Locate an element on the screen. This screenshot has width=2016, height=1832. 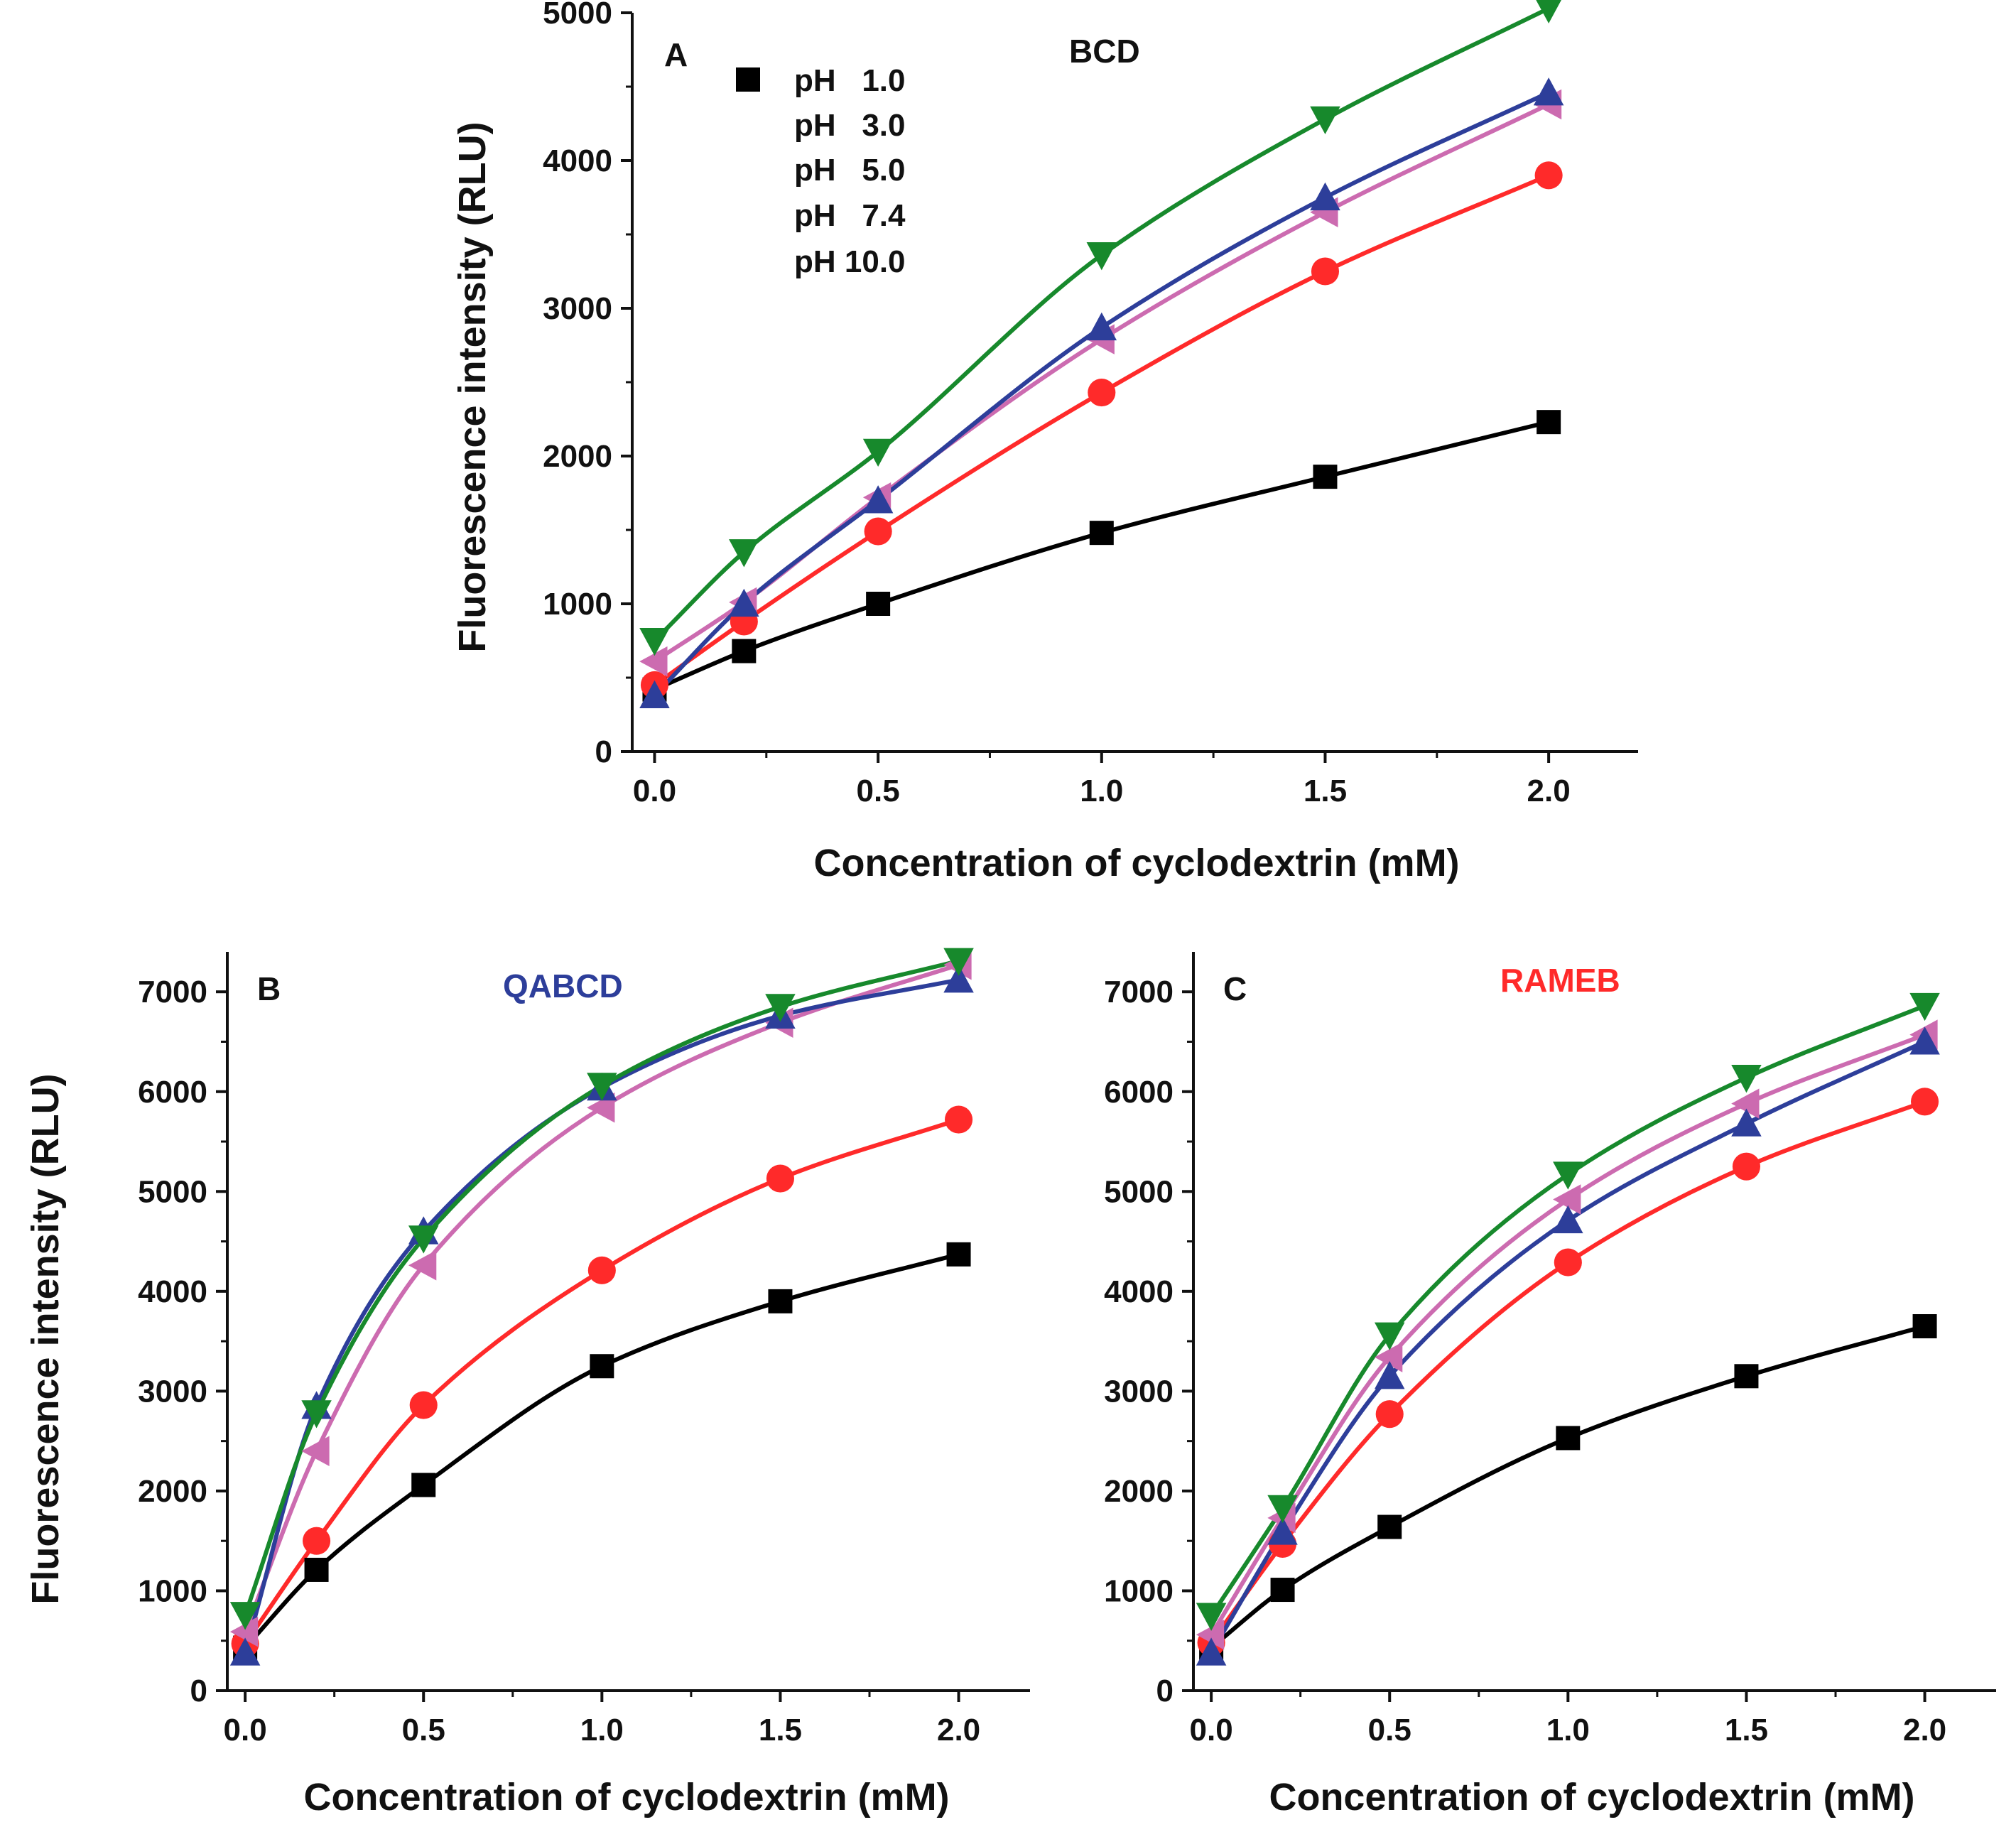
legend-entry-ph-1: pH 1.0 is located at coordinates (821, 80).